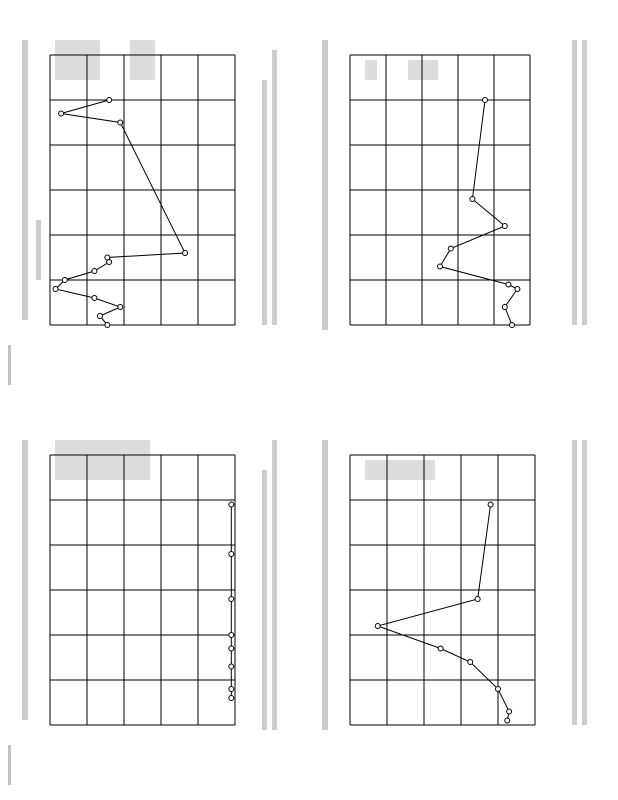 The height and width of the screenshot is (800, 618). I want to click on data-line, so click(443, 612).